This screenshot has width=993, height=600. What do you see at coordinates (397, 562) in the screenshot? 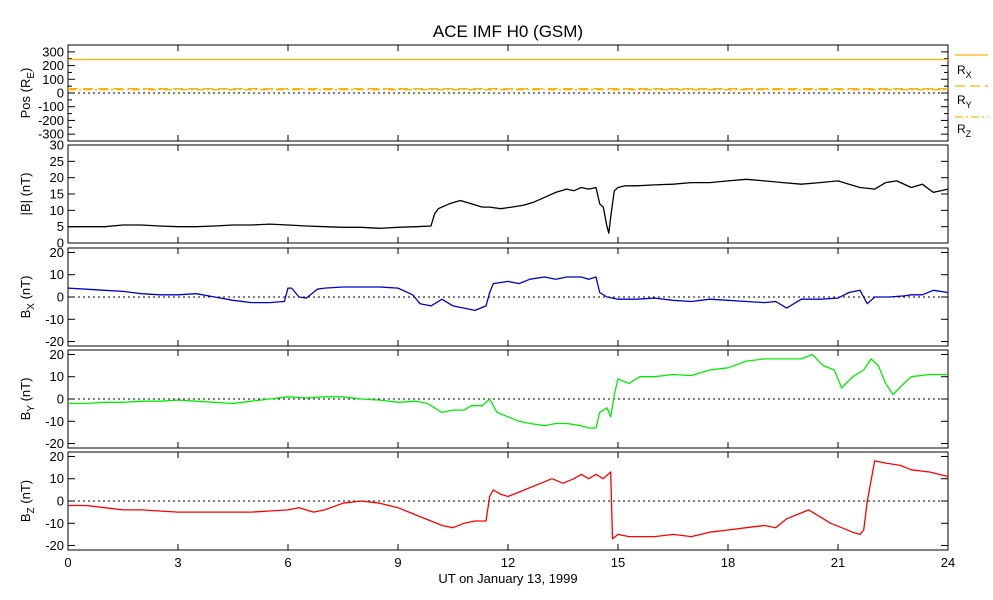
I see `x-tick-label: 9` at bounding box center [397, 562].